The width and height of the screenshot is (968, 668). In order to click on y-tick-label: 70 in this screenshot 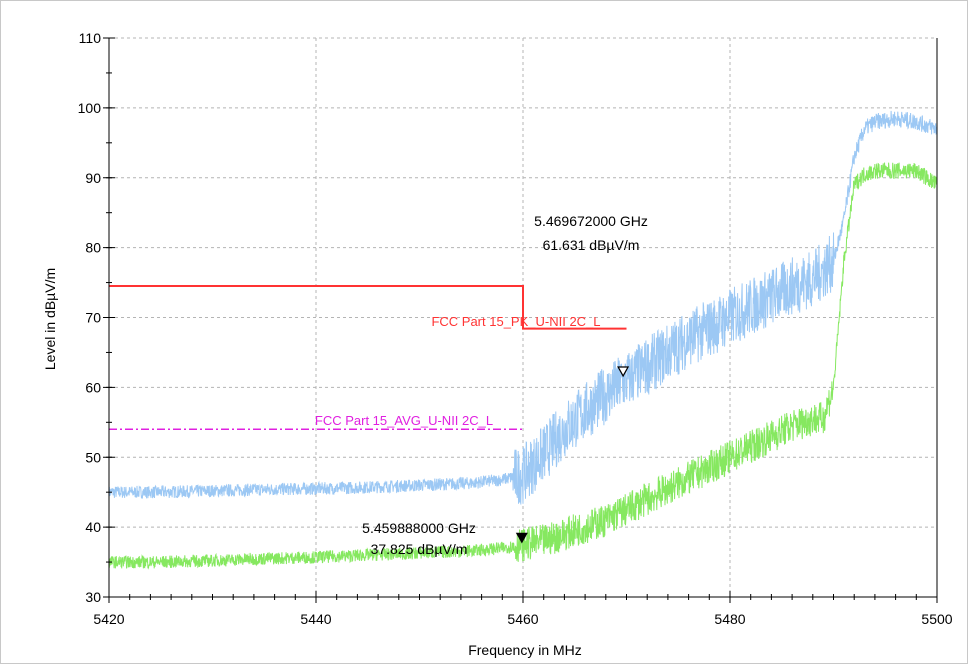, I will do `click(93, 318)`.